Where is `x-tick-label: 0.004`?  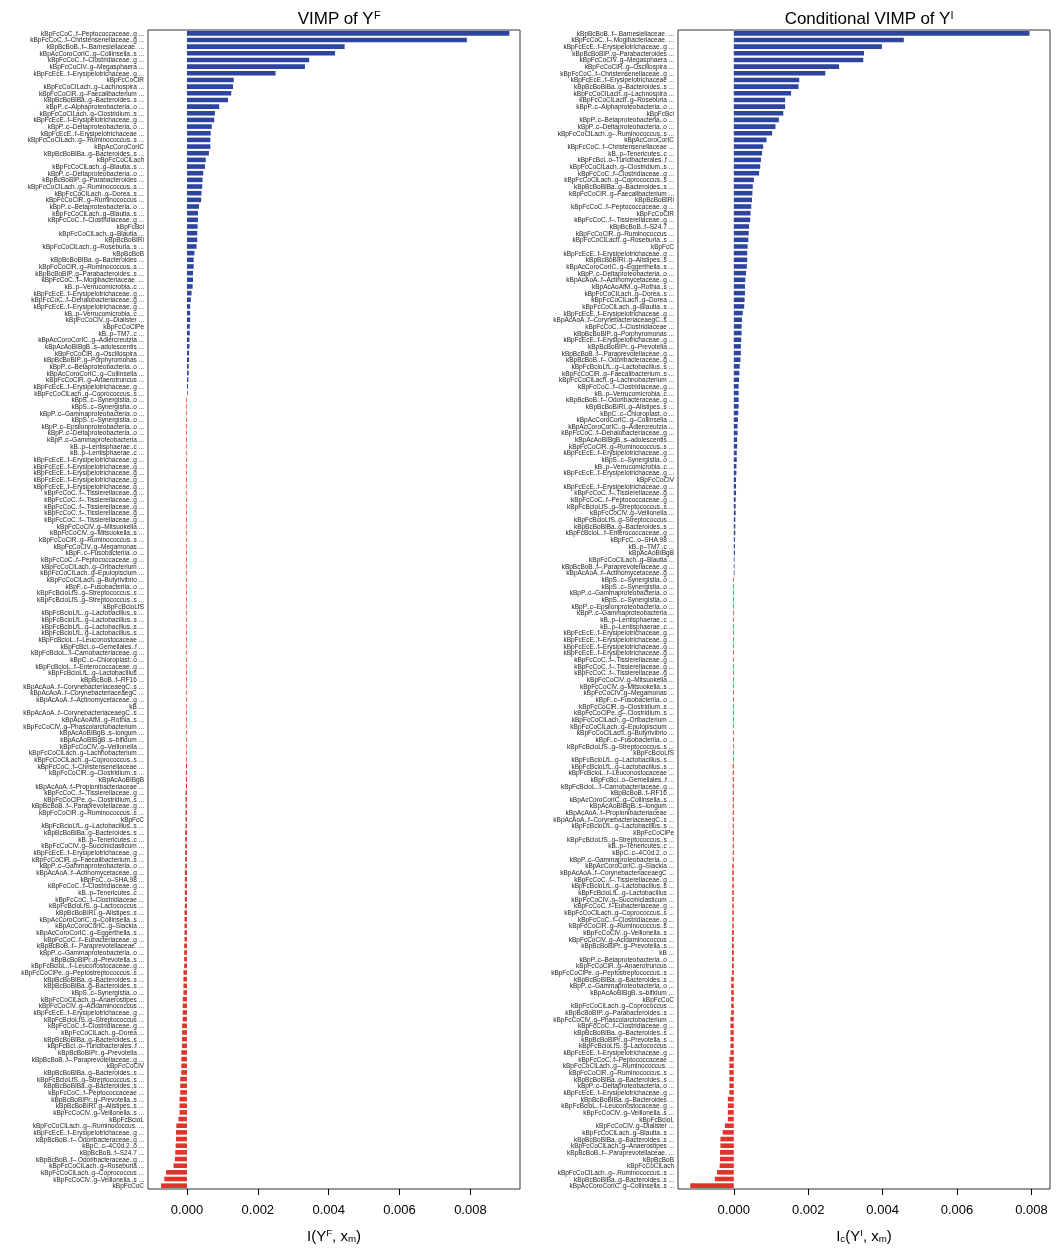
x-tick-label: 0.004 is located at coordinates (882, 1209).